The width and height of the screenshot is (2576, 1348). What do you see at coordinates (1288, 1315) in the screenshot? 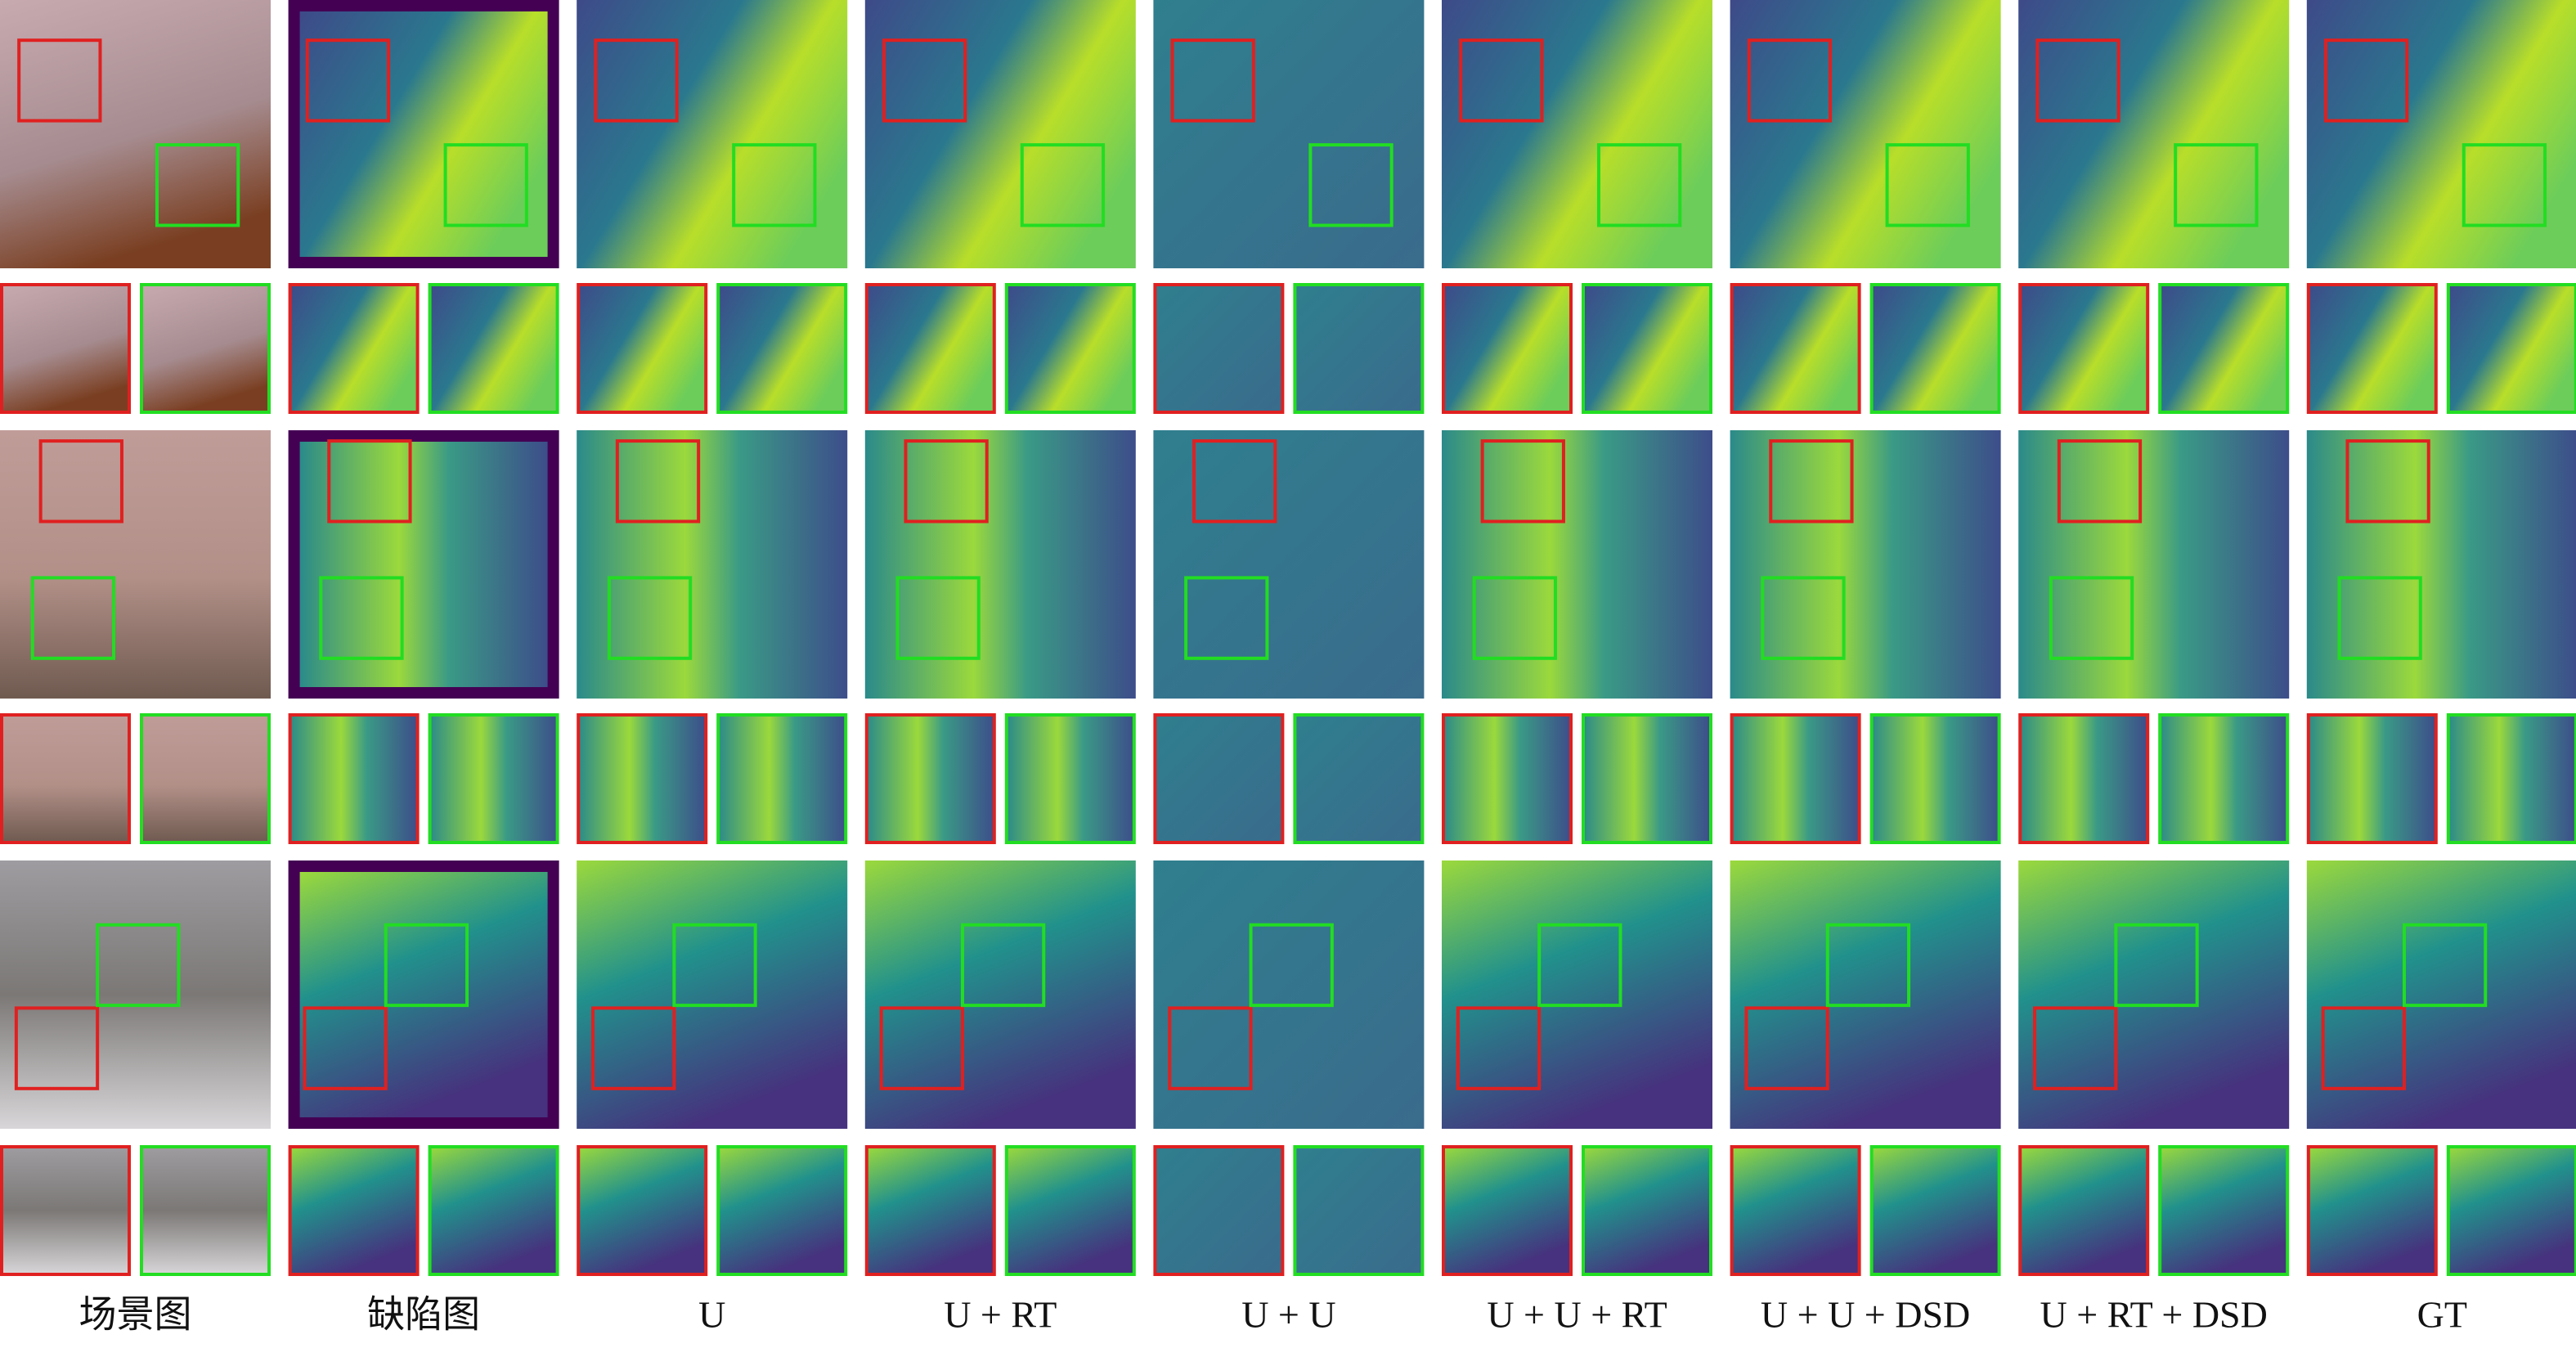
I see `column-label: U + U` at bounding box center [1288, 1315].